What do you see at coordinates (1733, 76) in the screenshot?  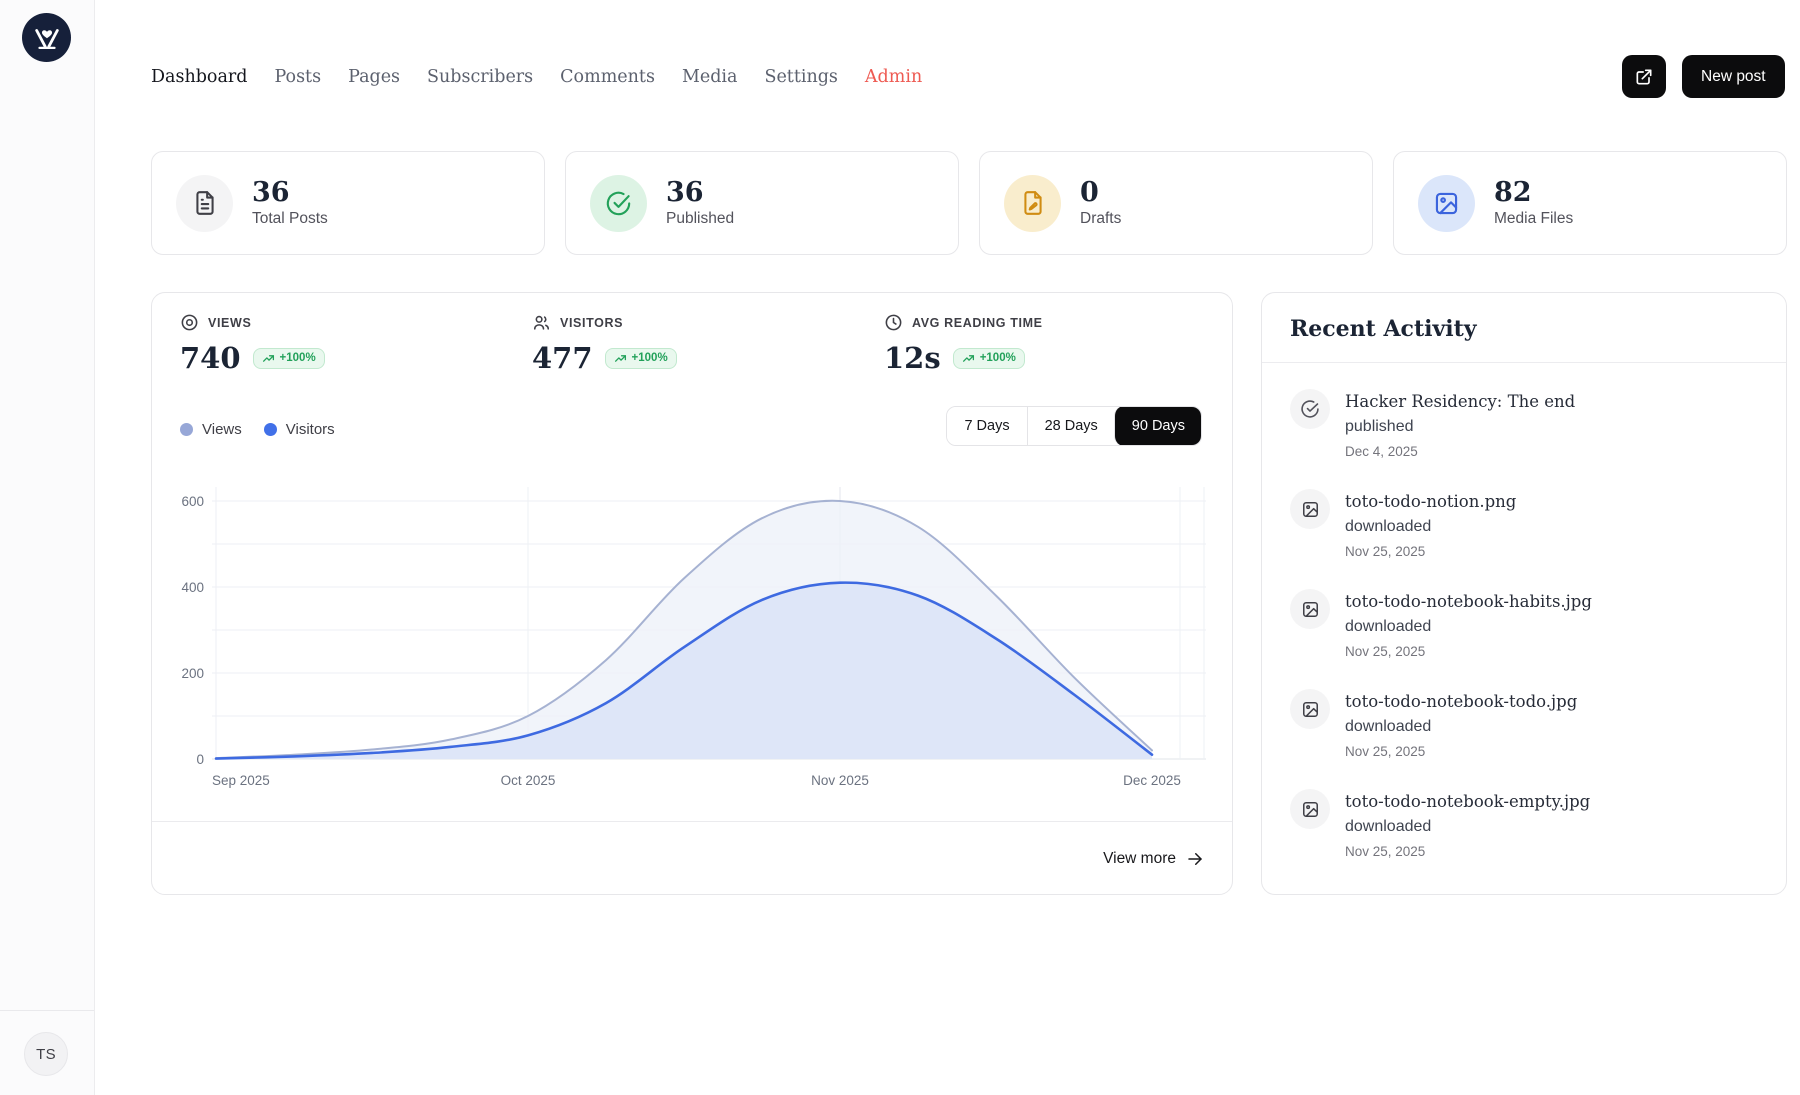 I see `new-post-button: New post` at bounding box center [1733, 76].